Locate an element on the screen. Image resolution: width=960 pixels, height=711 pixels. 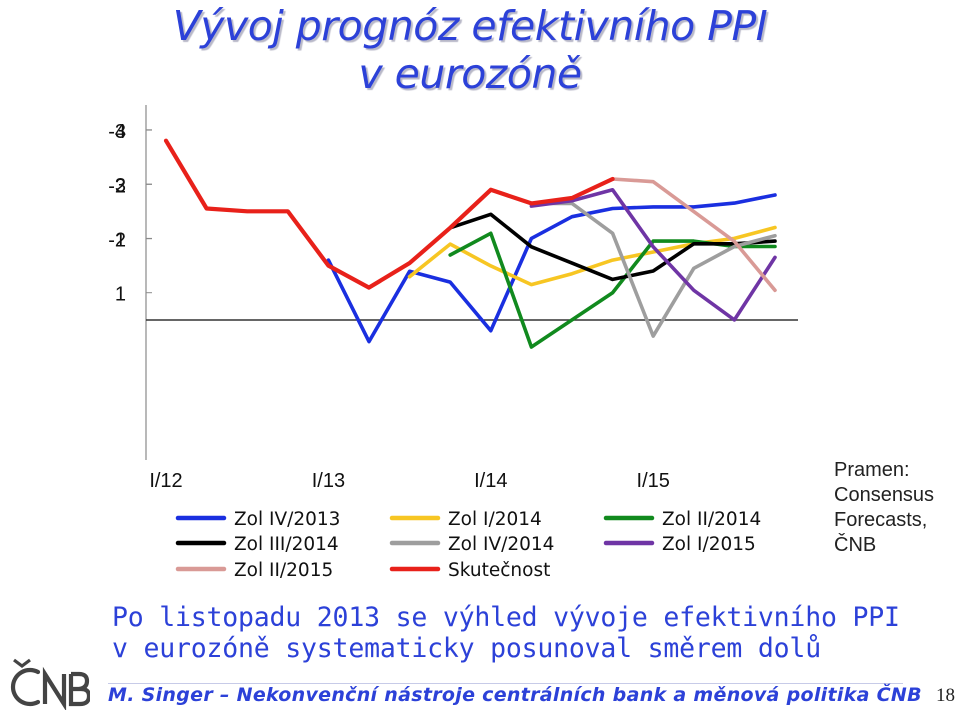
source-line-3: Forecasts, is located at coordinates (881, 520).